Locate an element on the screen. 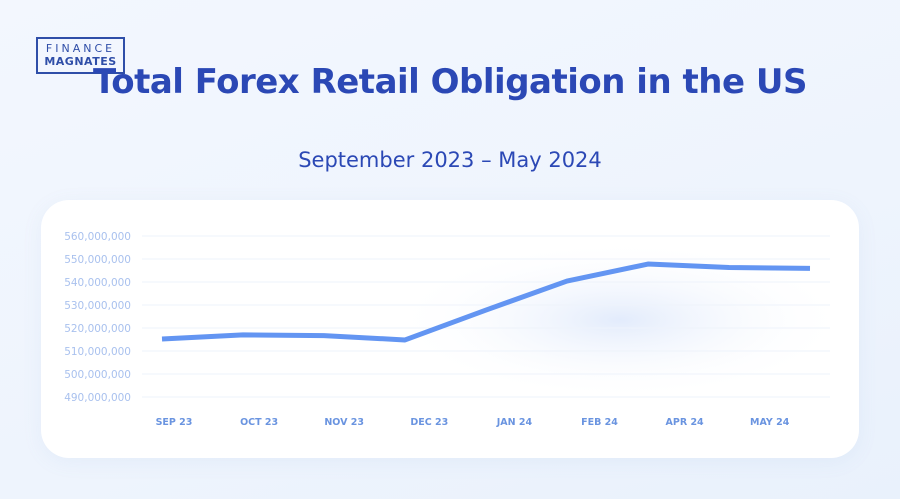  y-tick-label: 510,000,000 is located at coordinates (97, 352).